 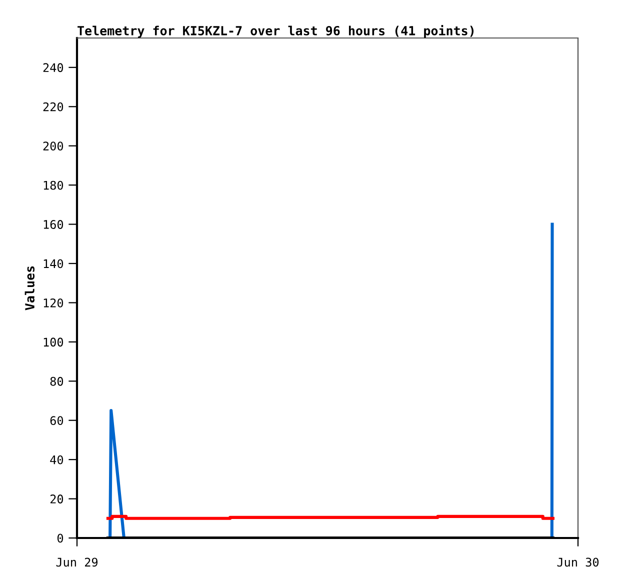 I want to click on y-tick-label: 120, so click(x=54, y=303).